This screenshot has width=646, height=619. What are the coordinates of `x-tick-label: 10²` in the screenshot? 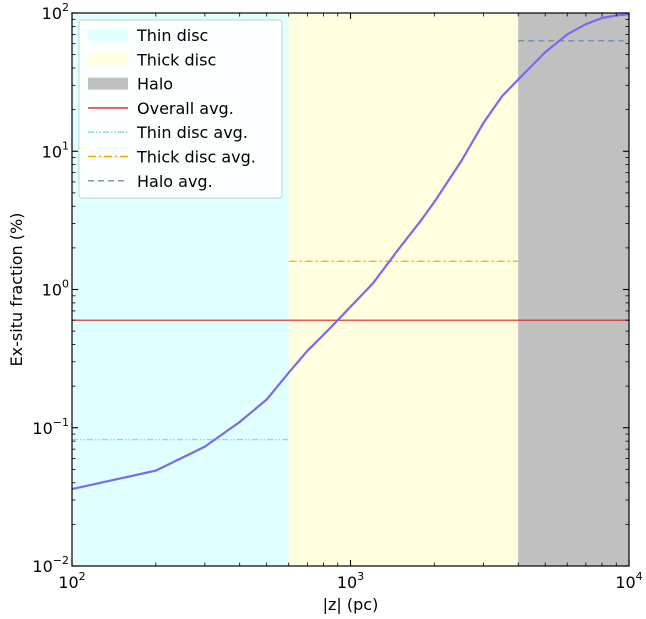 It's located at (71, 581).